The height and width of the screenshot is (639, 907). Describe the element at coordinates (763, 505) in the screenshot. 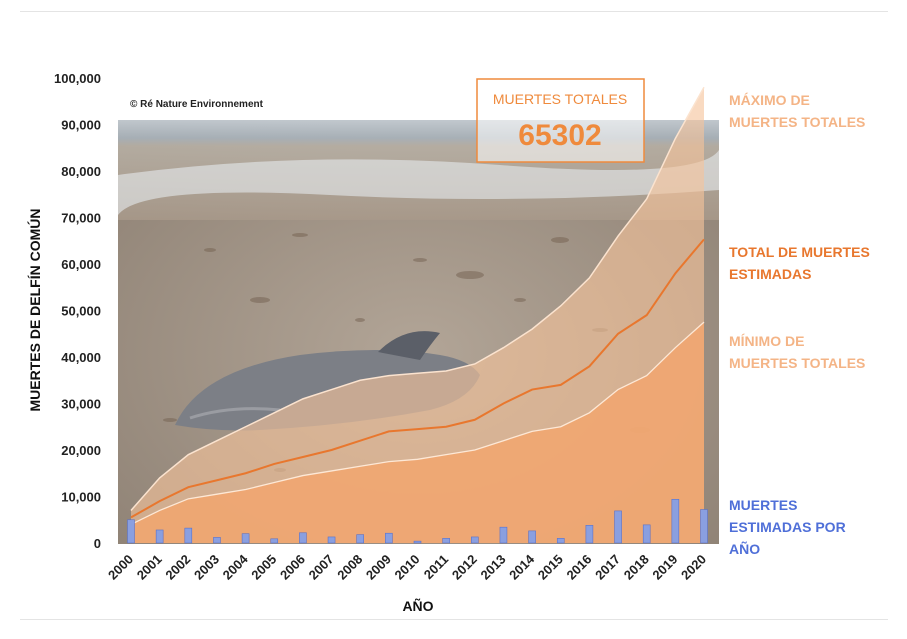

I see `legend-line: MUERTES` at that location.